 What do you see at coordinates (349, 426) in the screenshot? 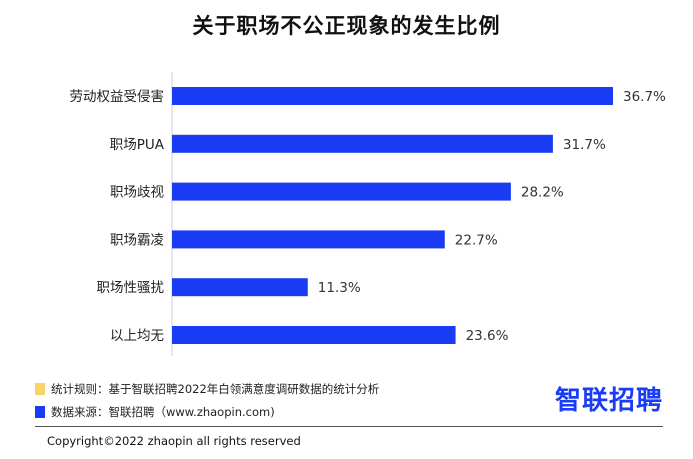
I see `footer-divider` at bounding box center [349, 426].